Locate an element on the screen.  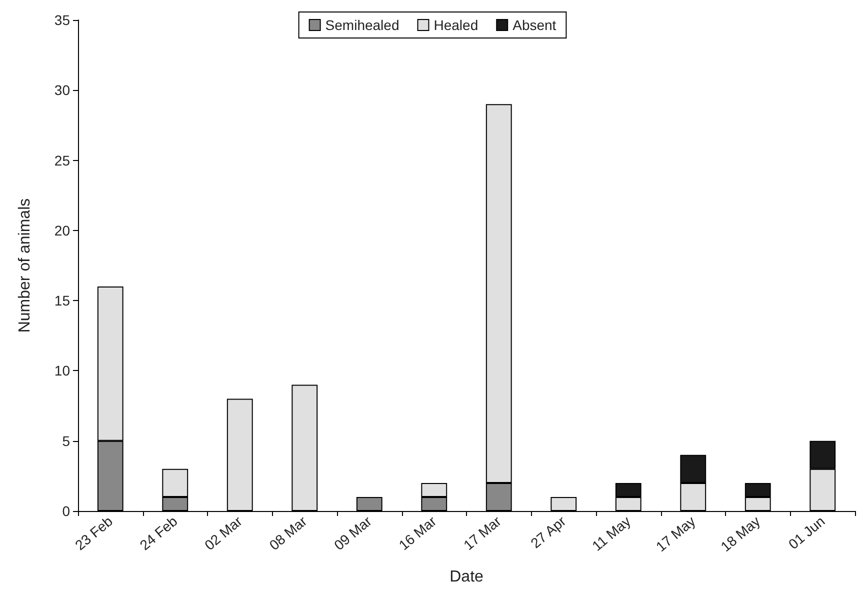
y-tick-label: 5 is located at coordinates (66, 440).